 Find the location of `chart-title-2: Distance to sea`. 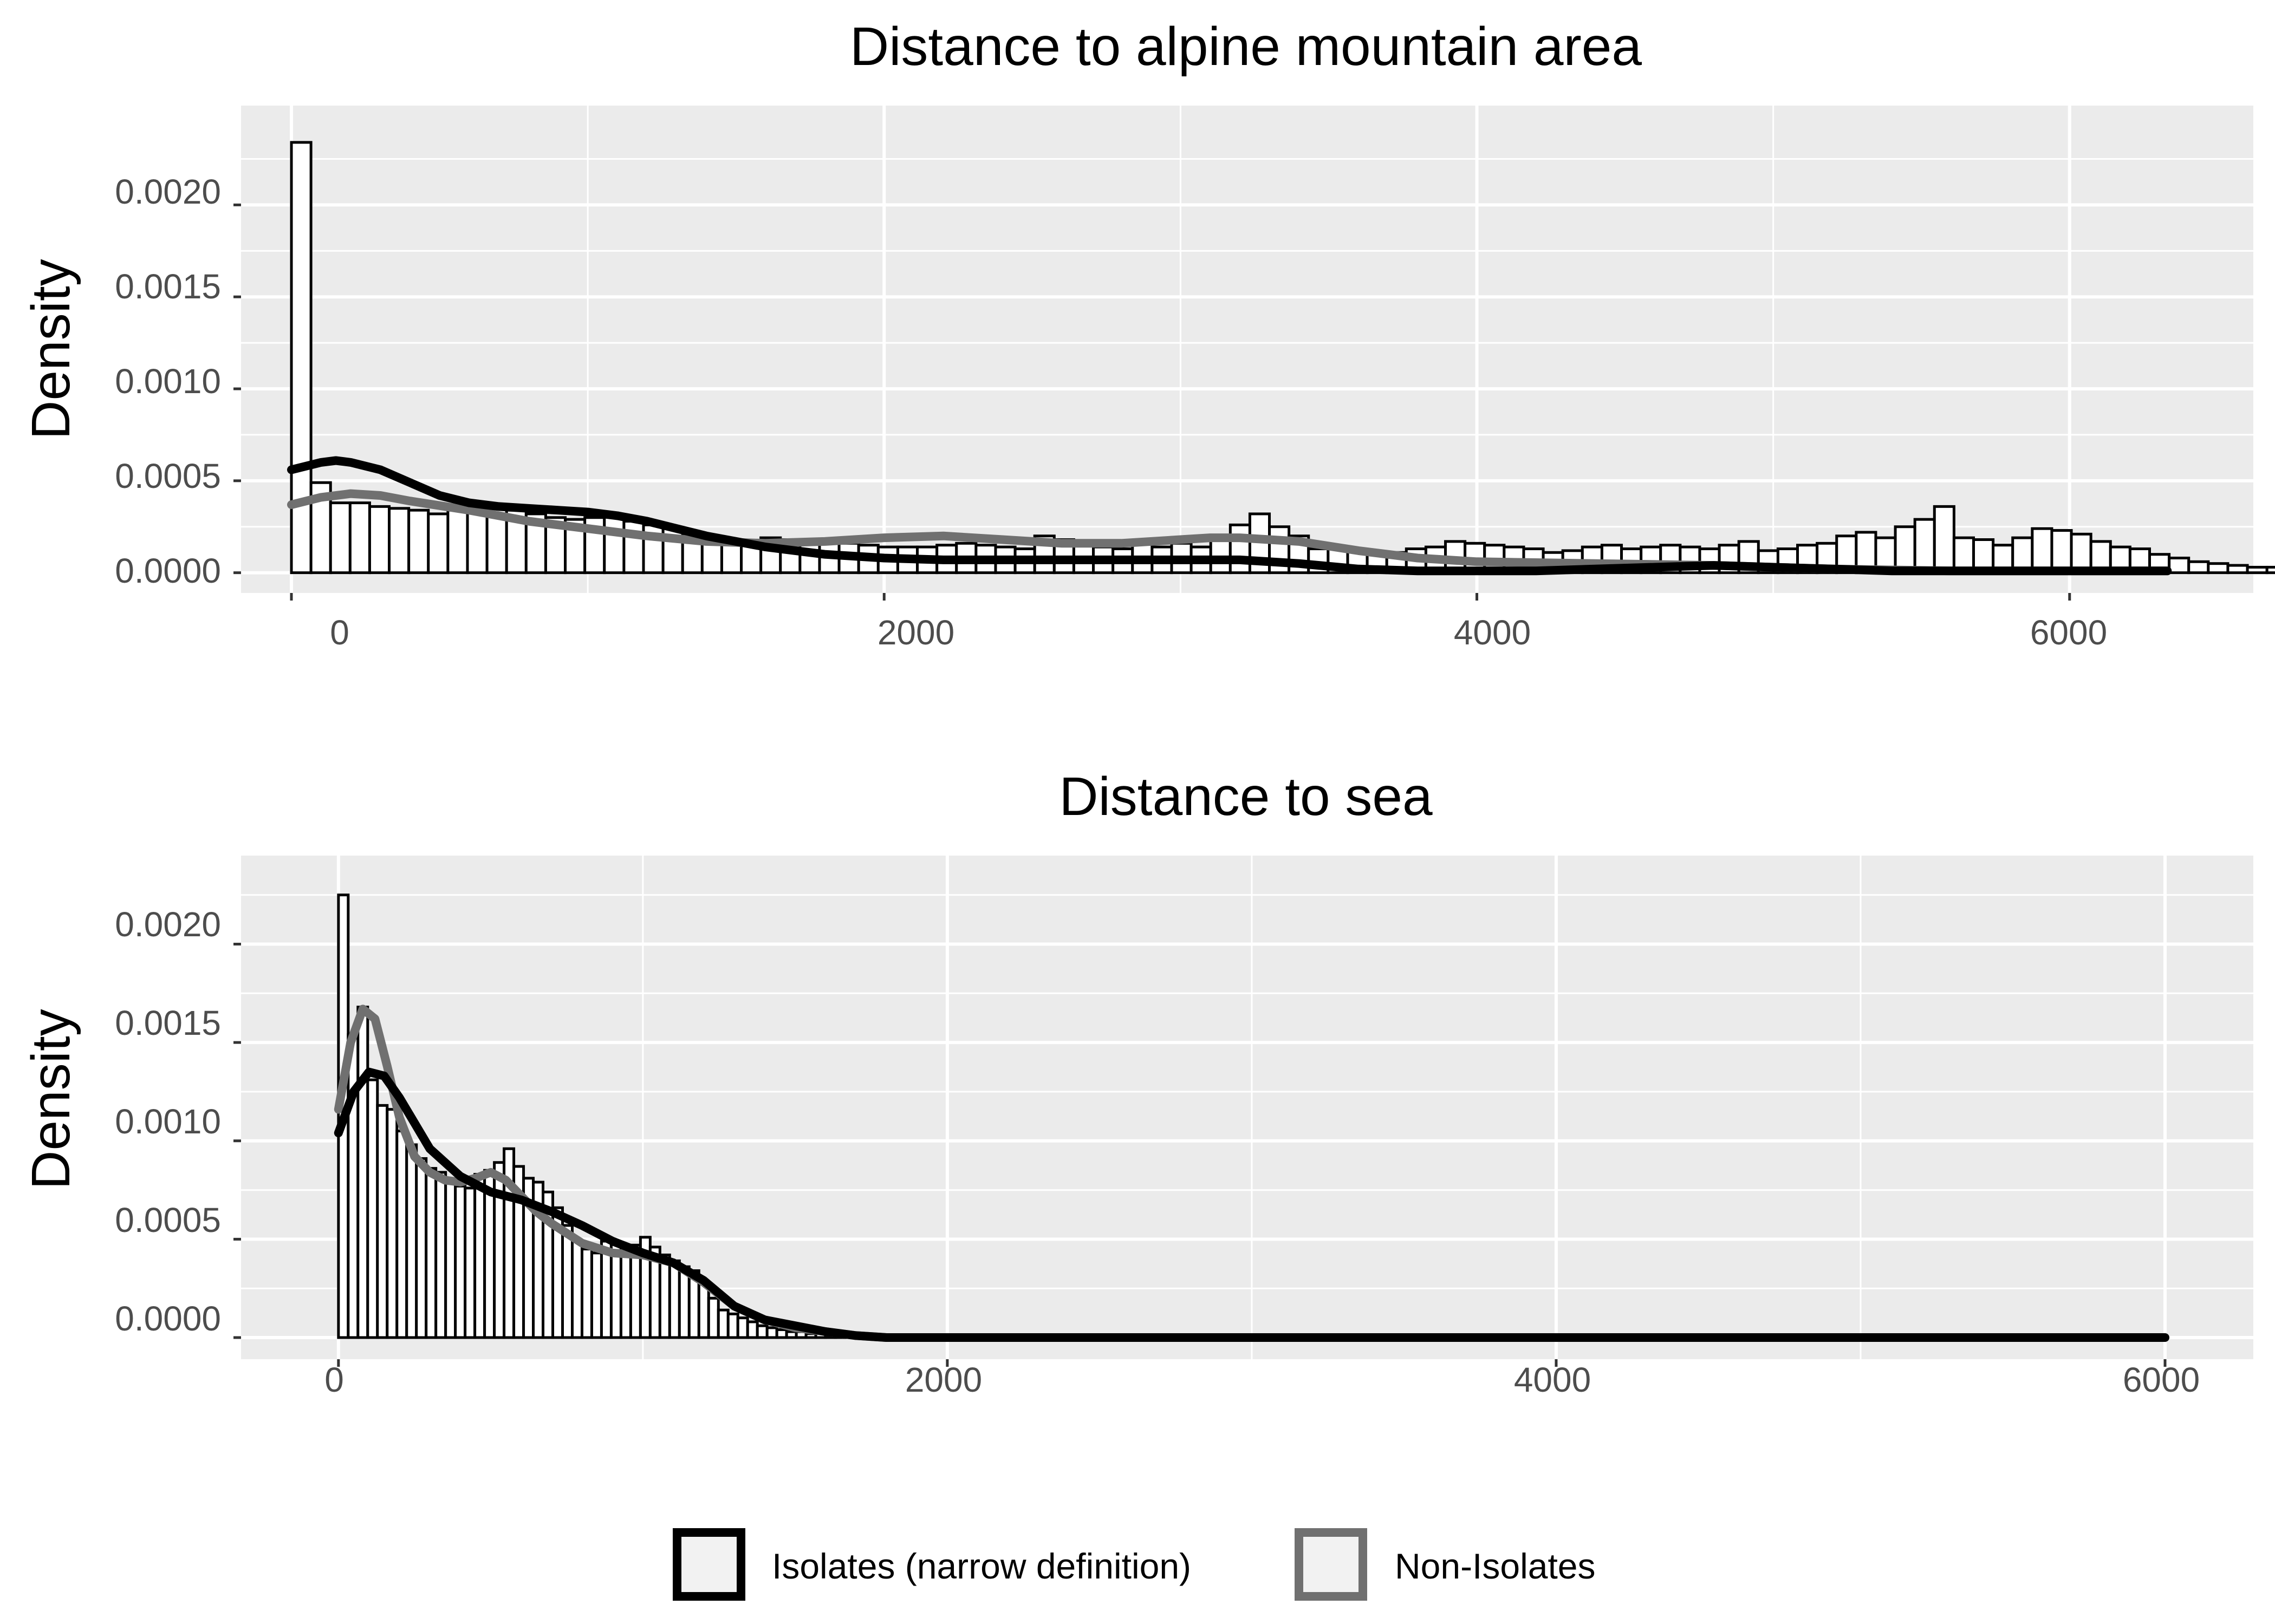

chart-title-2: Distance to sea is located at coordinates (1246, 796).